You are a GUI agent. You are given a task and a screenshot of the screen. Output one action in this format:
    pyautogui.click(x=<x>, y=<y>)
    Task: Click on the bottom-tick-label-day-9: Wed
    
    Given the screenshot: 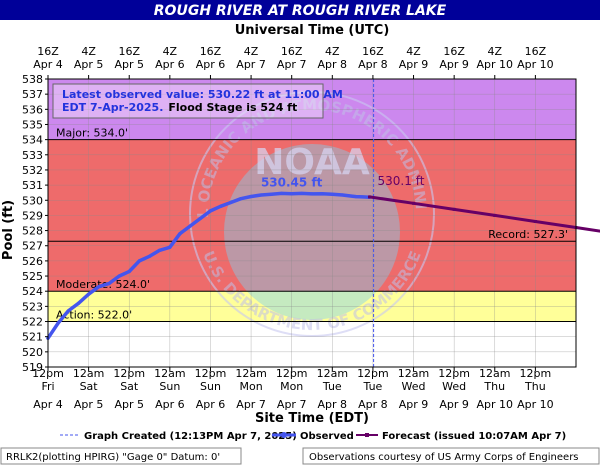 What is the action you would take?
    pyautogui.click(x=414, y=386)
    